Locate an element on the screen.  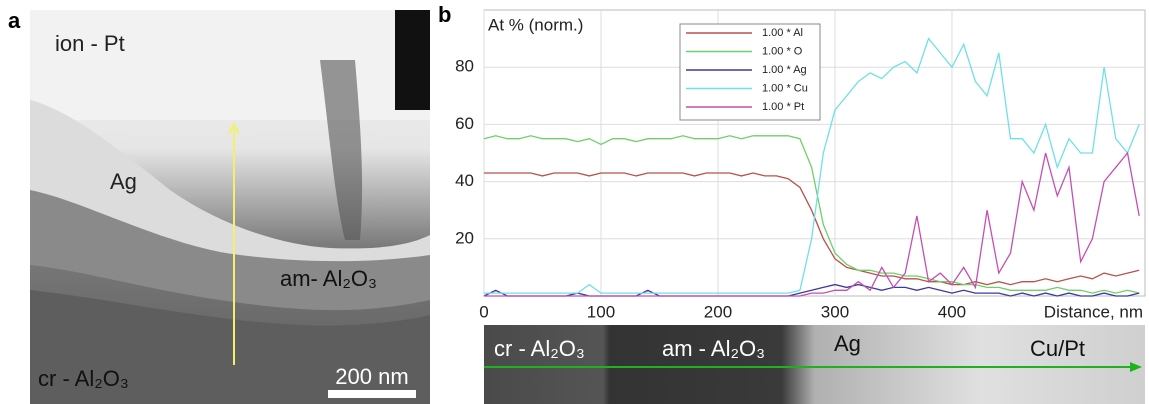
strip-label: am - Al₂O₃ is located at coordinates (713, 348).